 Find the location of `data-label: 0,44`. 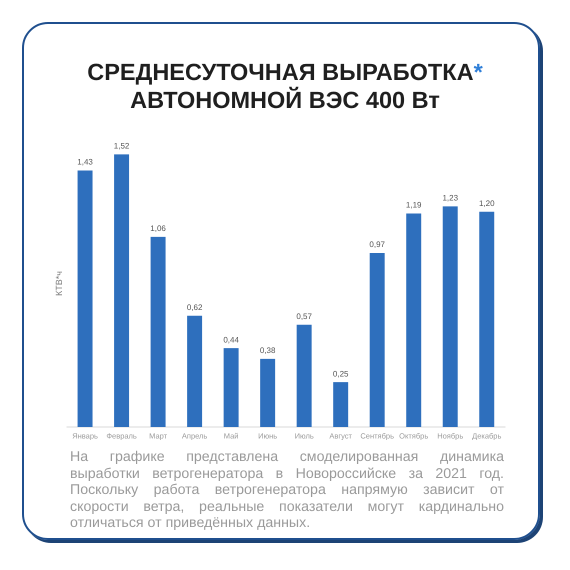

data-label: 0,44 is located at coordinates (231, 339).